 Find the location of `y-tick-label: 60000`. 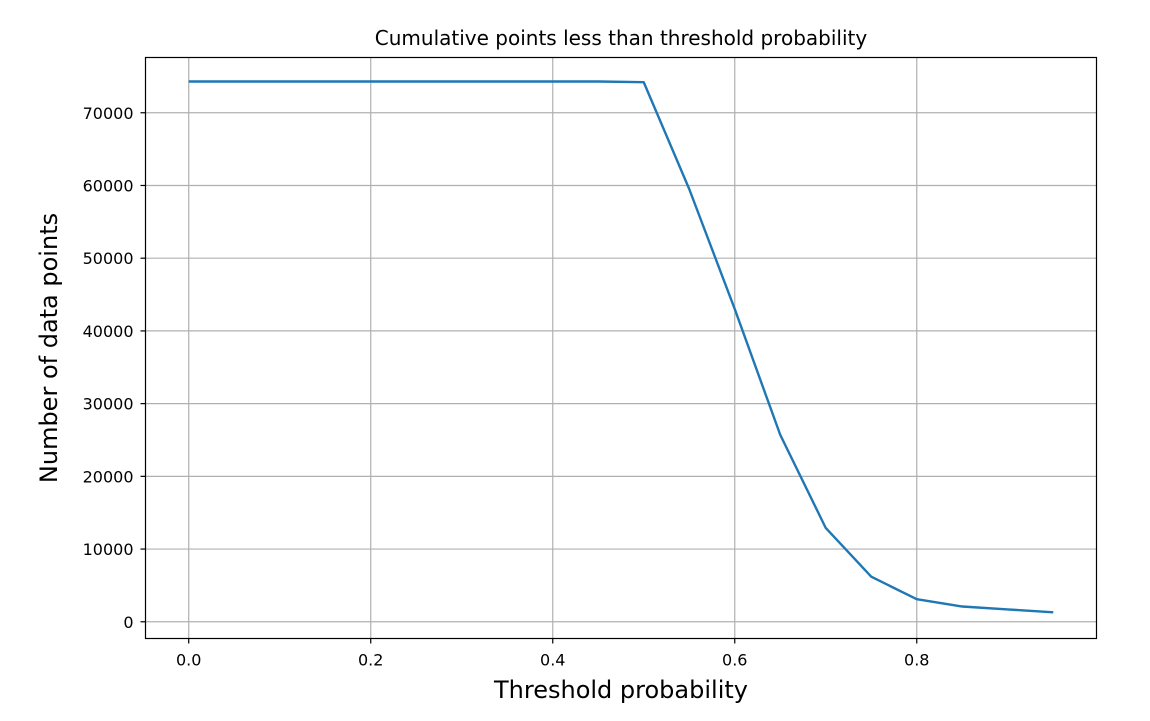

y-tick-label: 60000 is located at coordinates (108, 185).